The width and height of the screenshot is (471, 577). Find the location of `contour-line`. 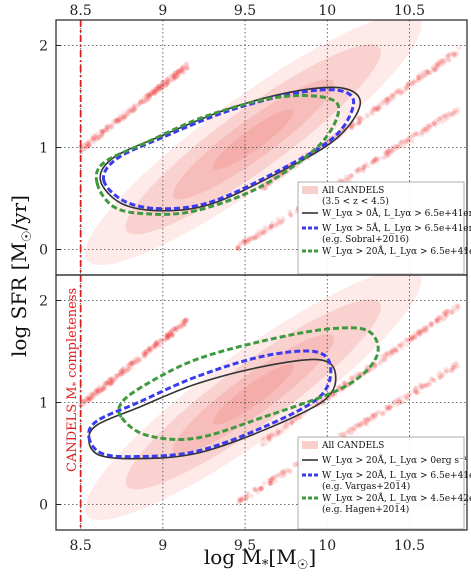

contour-line is located at coordinates (212, 409).